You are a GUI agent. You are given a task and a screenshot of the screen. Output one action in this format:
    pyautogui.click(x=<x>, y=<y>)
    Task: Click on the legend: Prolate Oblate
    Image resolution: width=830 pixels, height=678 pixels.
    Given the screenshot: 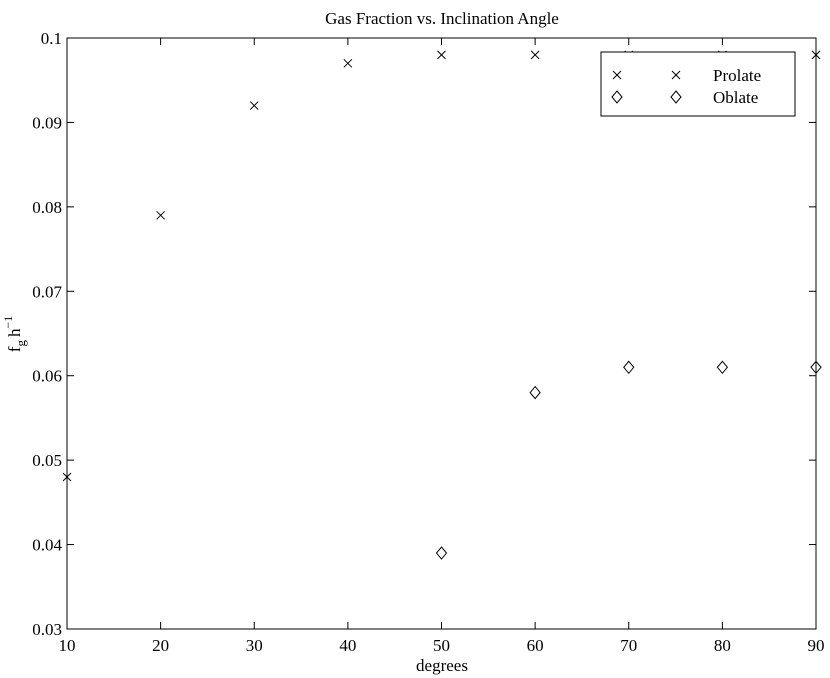 What is the action you would take?
    pyautogui.click(x=698, y=84)
    